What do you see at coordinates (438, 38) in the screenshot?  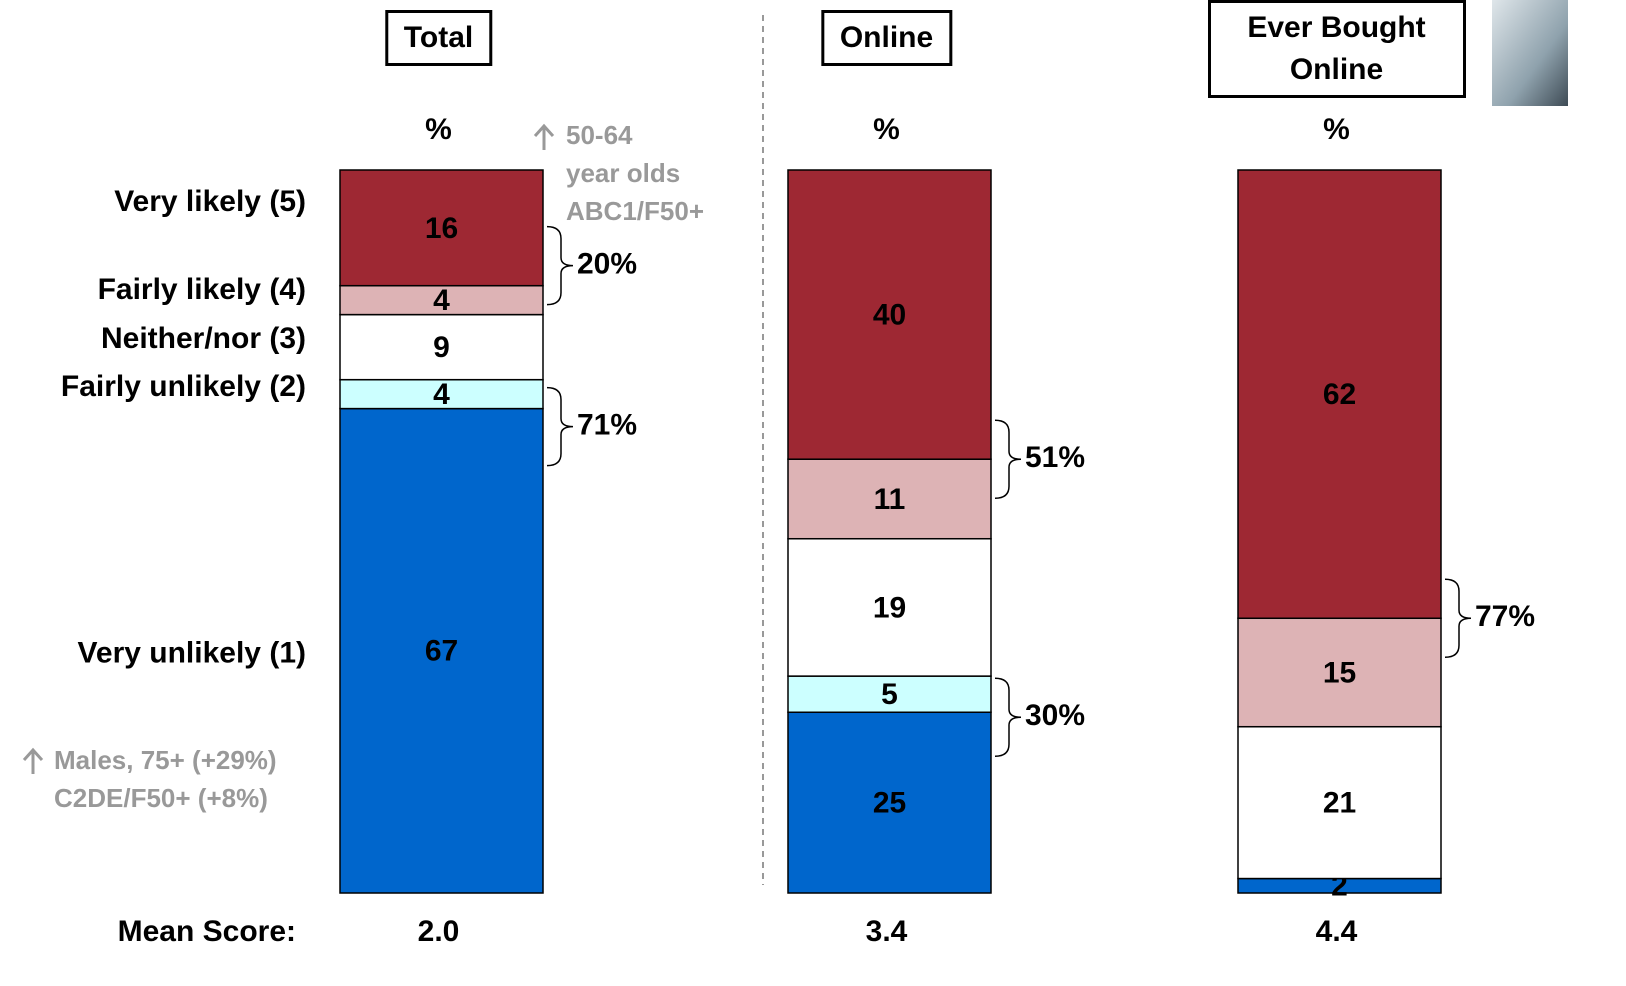 I see `column-header: Total` at bounding box center [438, 38].